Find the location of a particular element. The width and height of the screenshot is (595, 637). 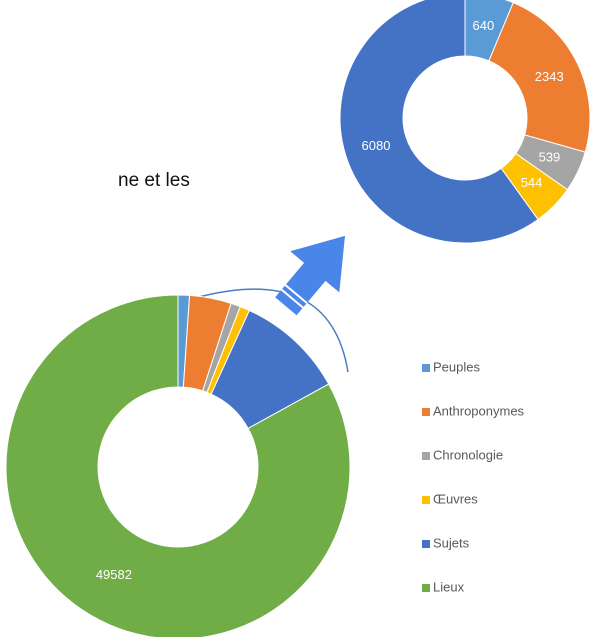

legend-label: Chronologie is located at coordinates (468, 454).